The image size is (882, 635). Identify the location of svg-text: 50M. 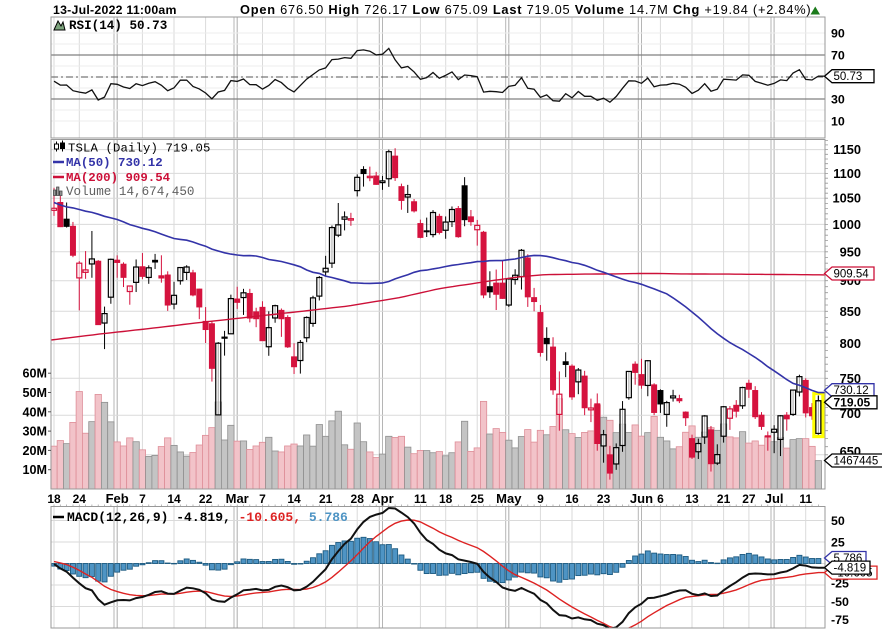
(35, 393).